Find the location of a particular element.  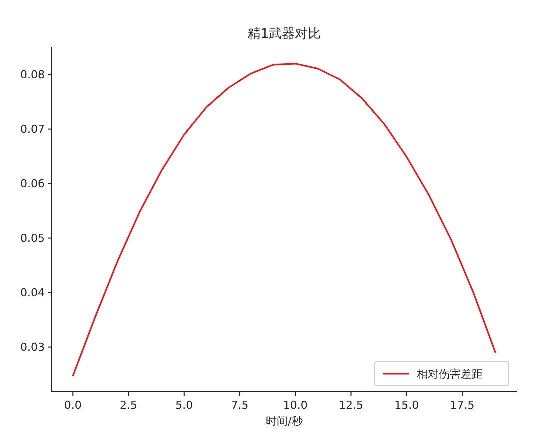

x-tick-label: 12.5 is located at coordinates (351, 405).